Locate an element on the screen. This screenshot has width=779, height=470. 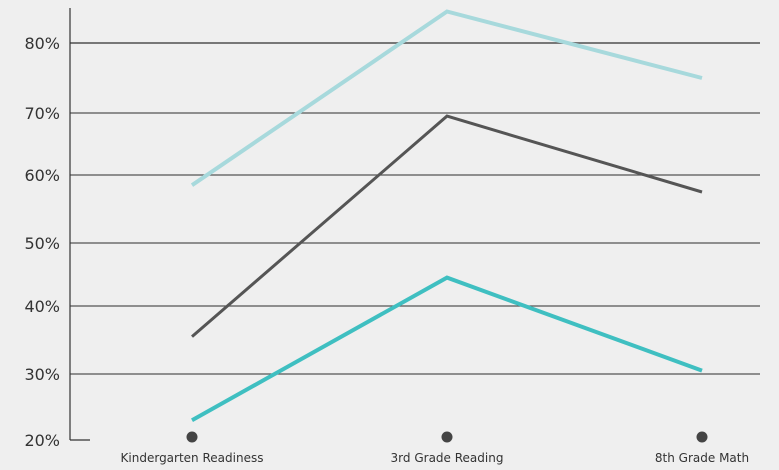
y-tick-label: 70% is located at coordinates (42, 113).